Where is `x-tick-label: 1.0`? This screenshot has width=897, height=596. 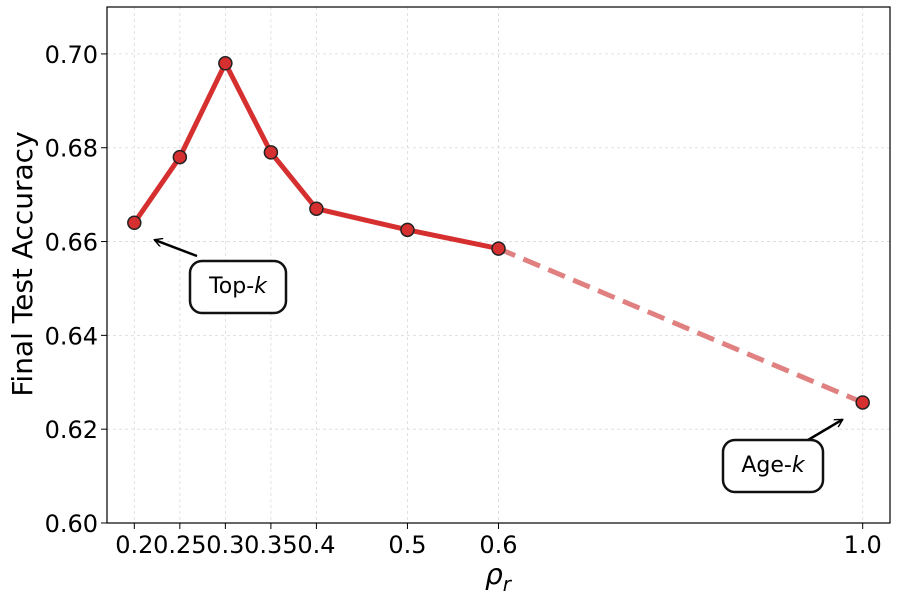 x-tick-label: 1.0 is located at coordinates (863, 545).